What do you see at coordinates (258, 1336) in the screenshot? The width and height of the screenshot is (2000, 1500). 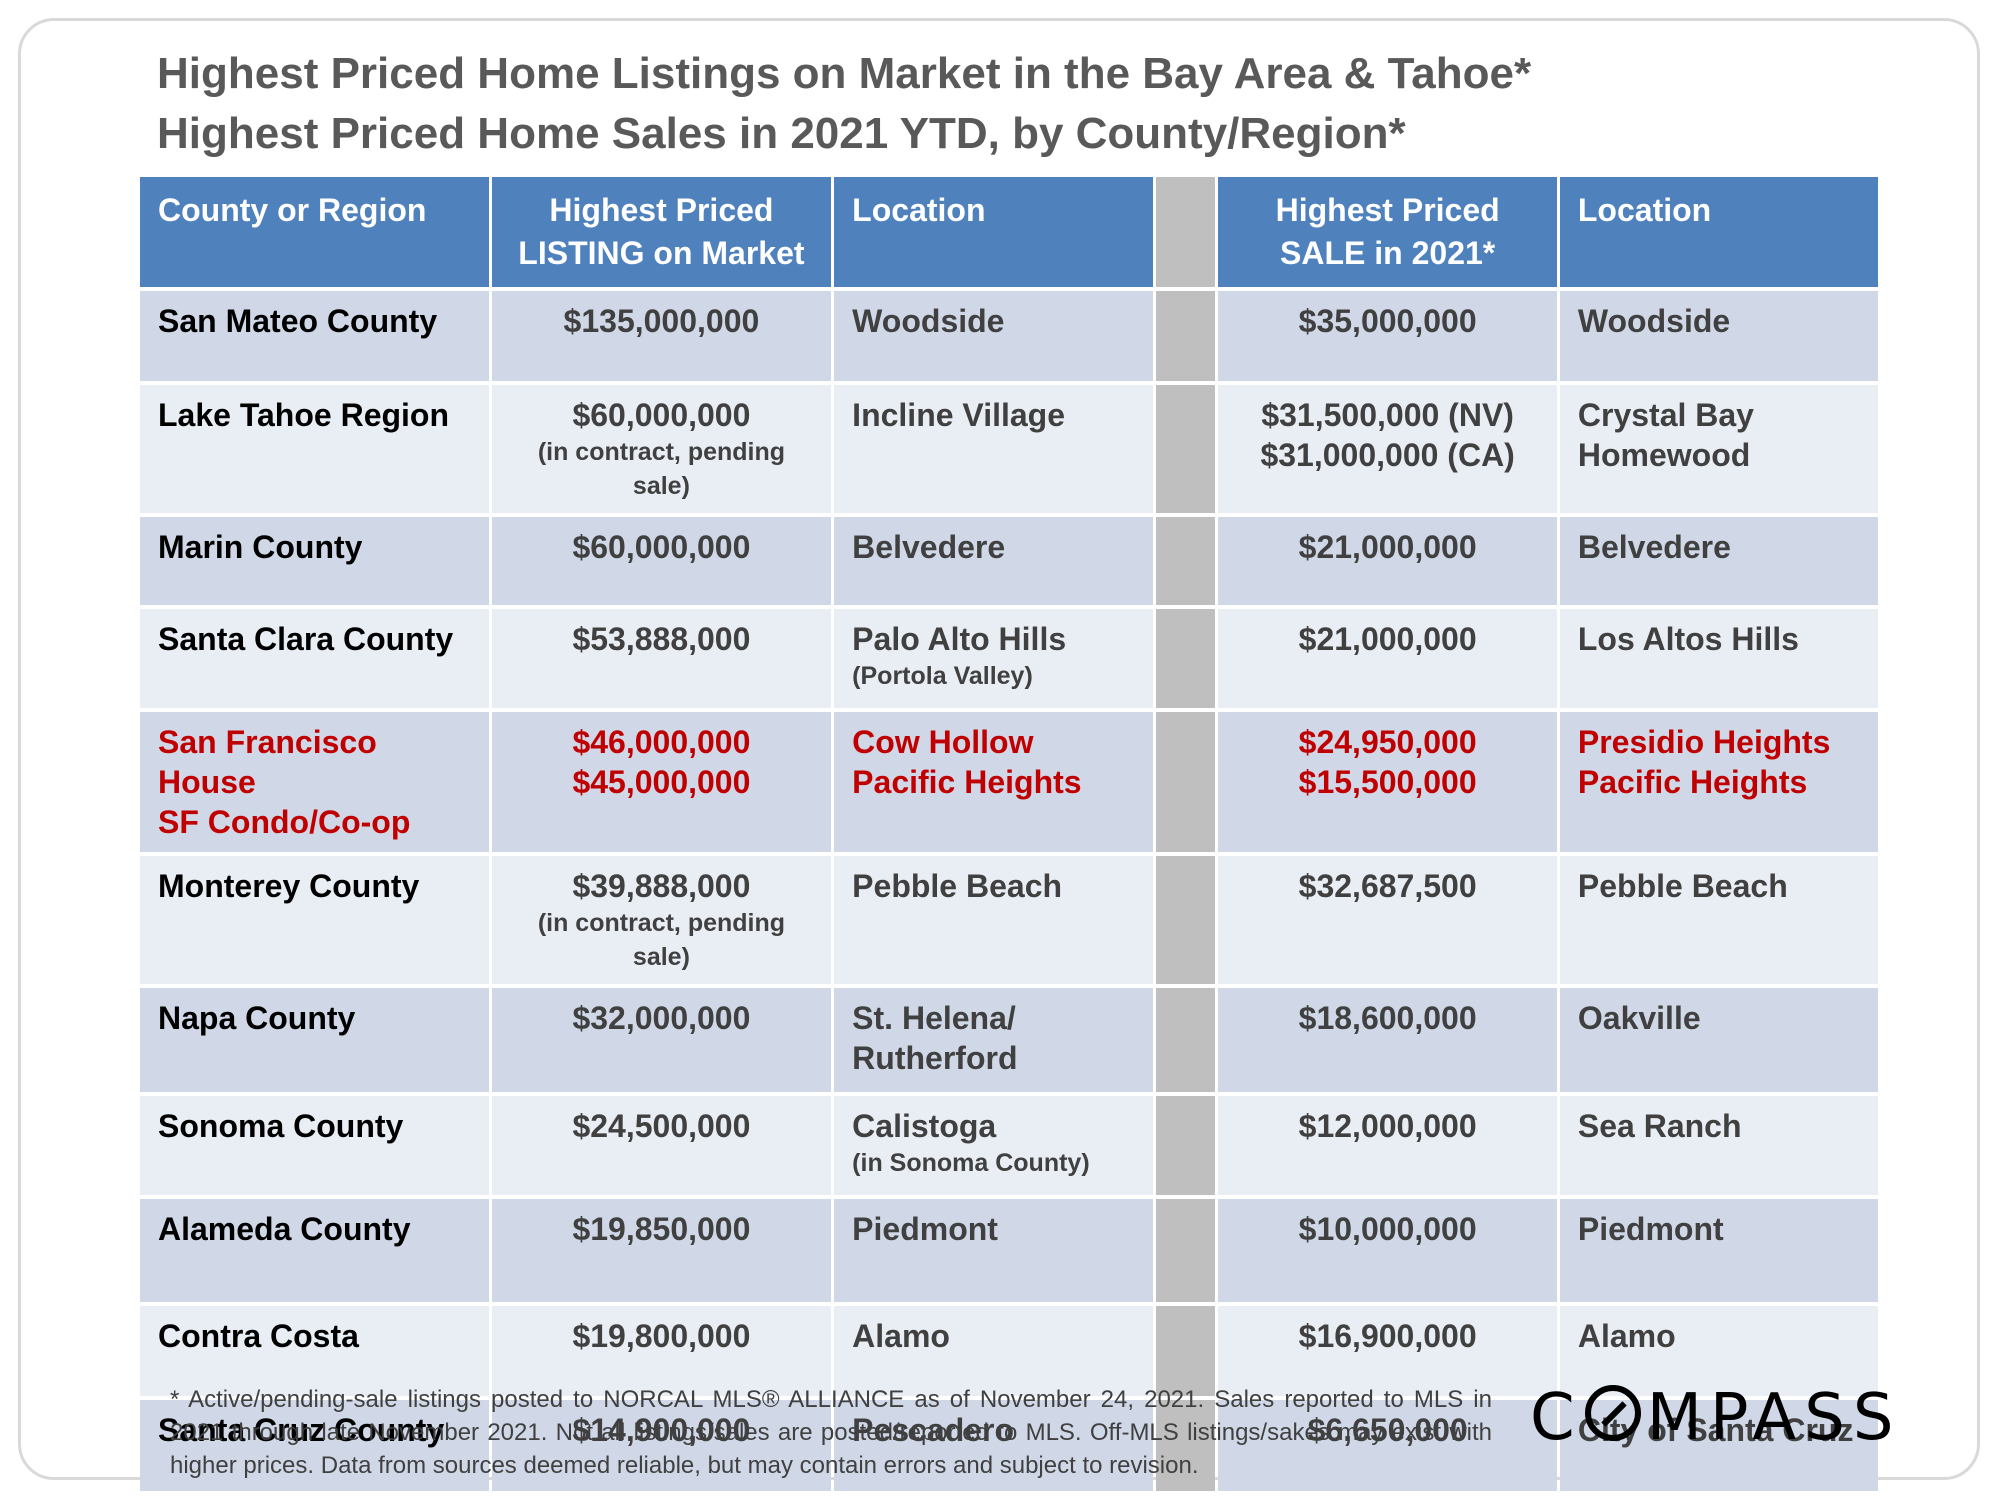 I see `region-cell-line: Contra Costa` at bounding box center [258, 1336].